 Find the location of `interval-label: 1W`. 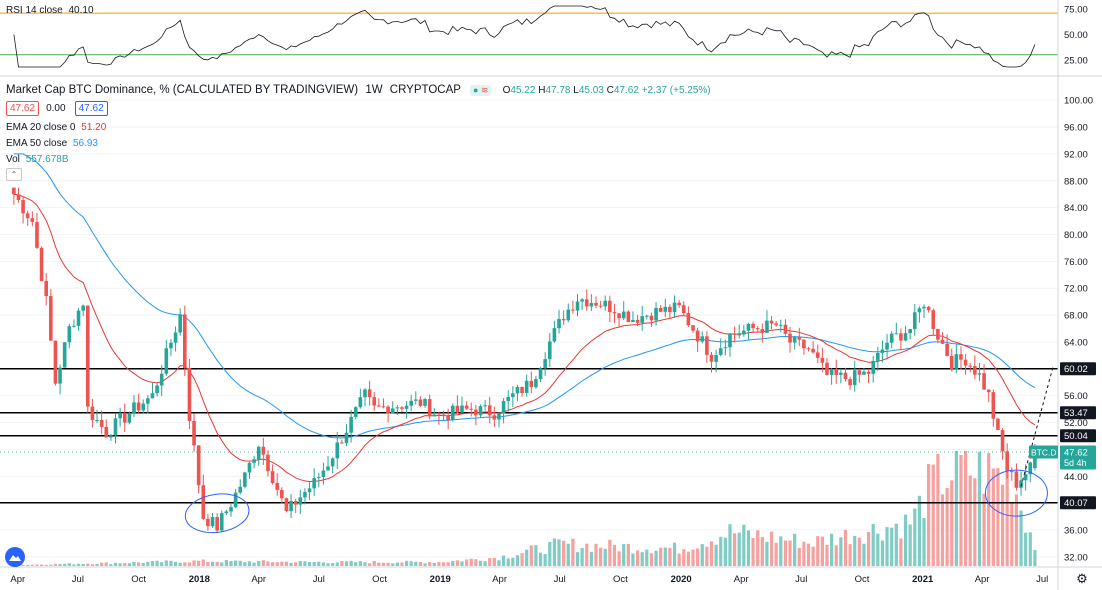

interval-label: 1W is located at coordinates (374, 90).